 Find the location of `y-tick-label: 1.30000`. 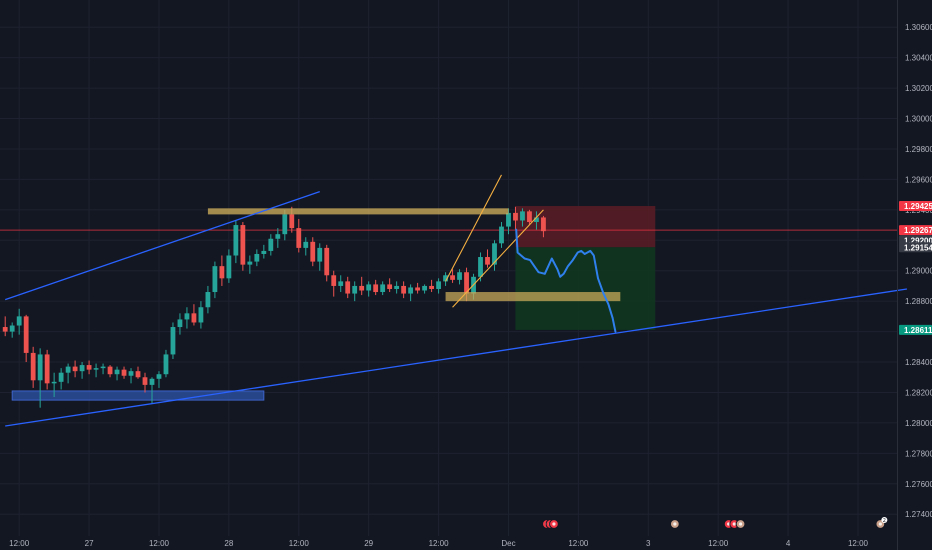

y-tick-label: 1.30000 is located at coordinates (918, 119).